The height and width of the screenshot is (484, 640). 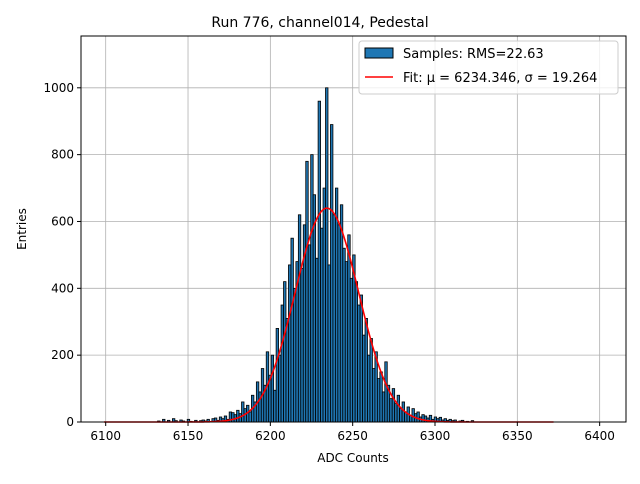 What do you see at coordinates (319, 23) in the screenshot?
I see `chart-title: Run 776, channel014, Pedestal` at bounding box center [319, 23].